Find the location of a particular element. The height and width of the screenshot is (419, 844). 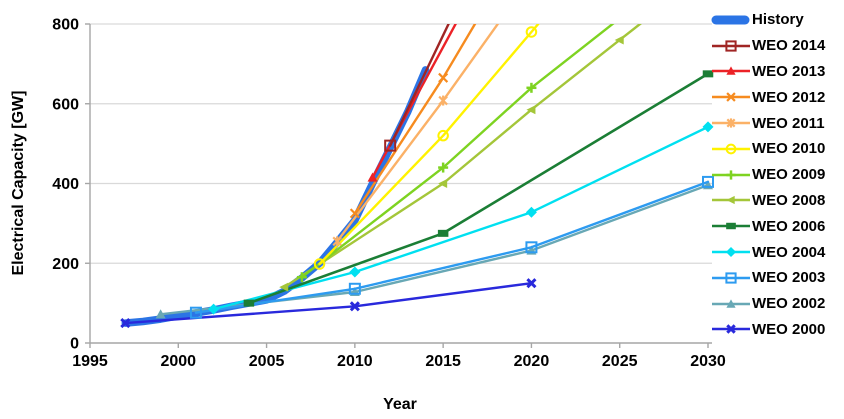

legend-item-weo-2006: WEO 2006 is located at coordinates (777, 226).